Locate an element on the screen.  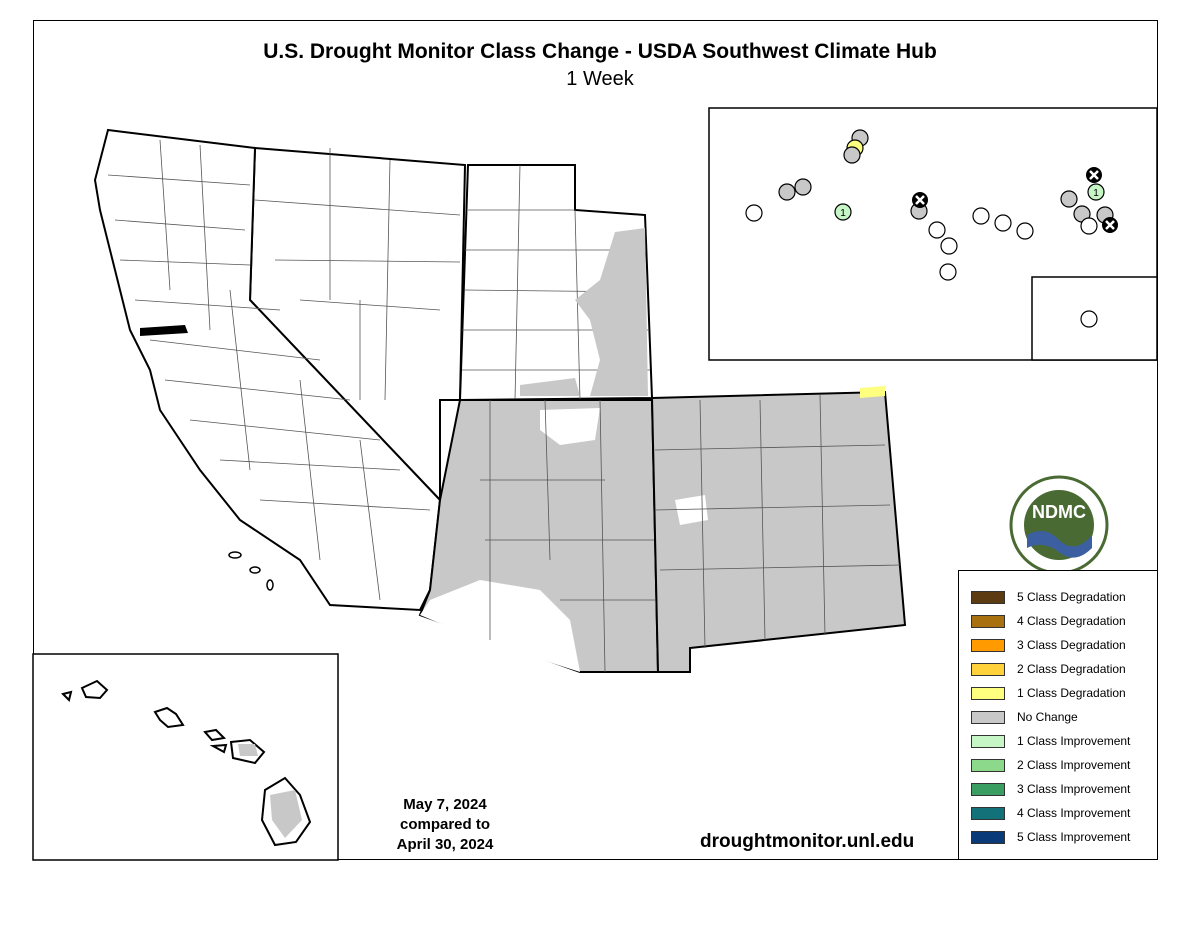
legend-item: 5 Class Improvement is located at coordinates (1050, 837).